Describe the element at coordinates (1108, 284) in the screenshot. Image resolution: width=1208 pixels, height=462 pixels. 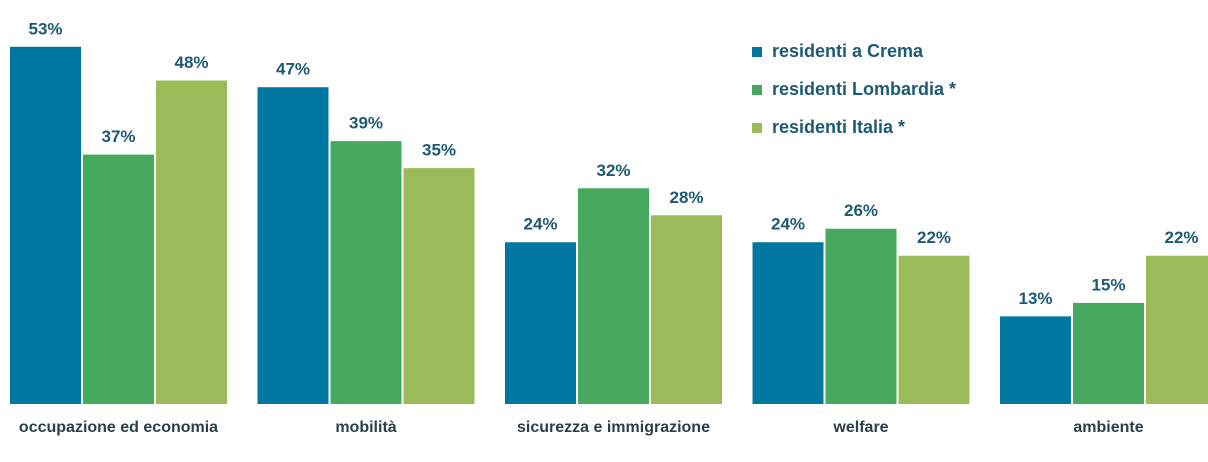
I see `value-label: 15%` at that location.